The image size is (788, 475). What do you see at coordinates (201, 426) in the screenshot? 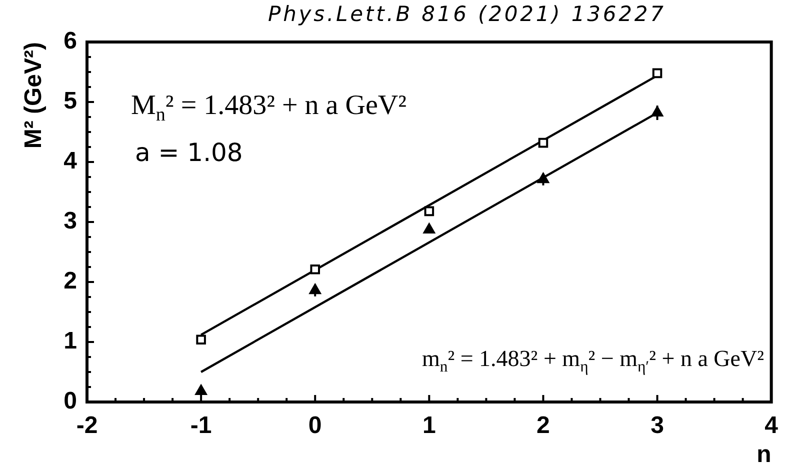
I see `x-tick-label: -1` at bounding box center [201, 426].